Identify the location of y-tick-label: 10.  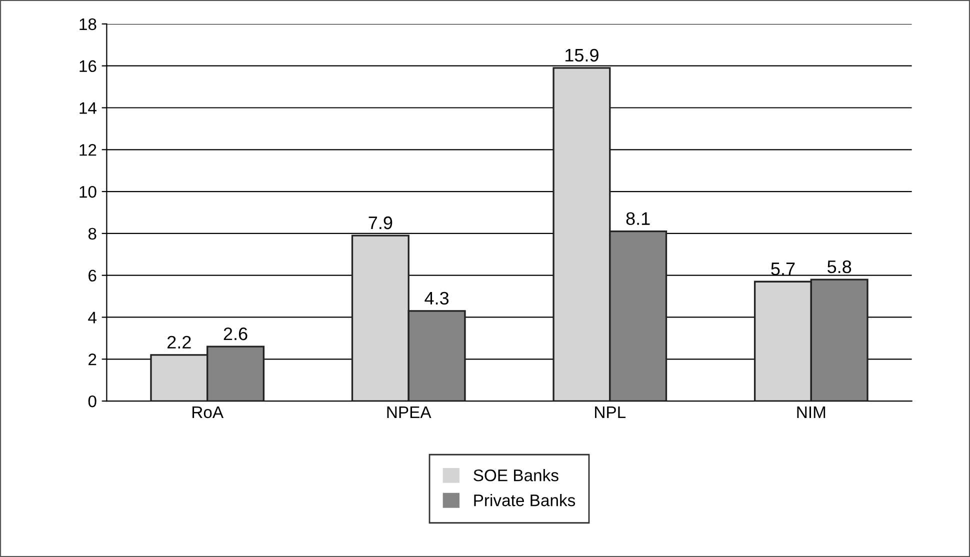
(88, 192).